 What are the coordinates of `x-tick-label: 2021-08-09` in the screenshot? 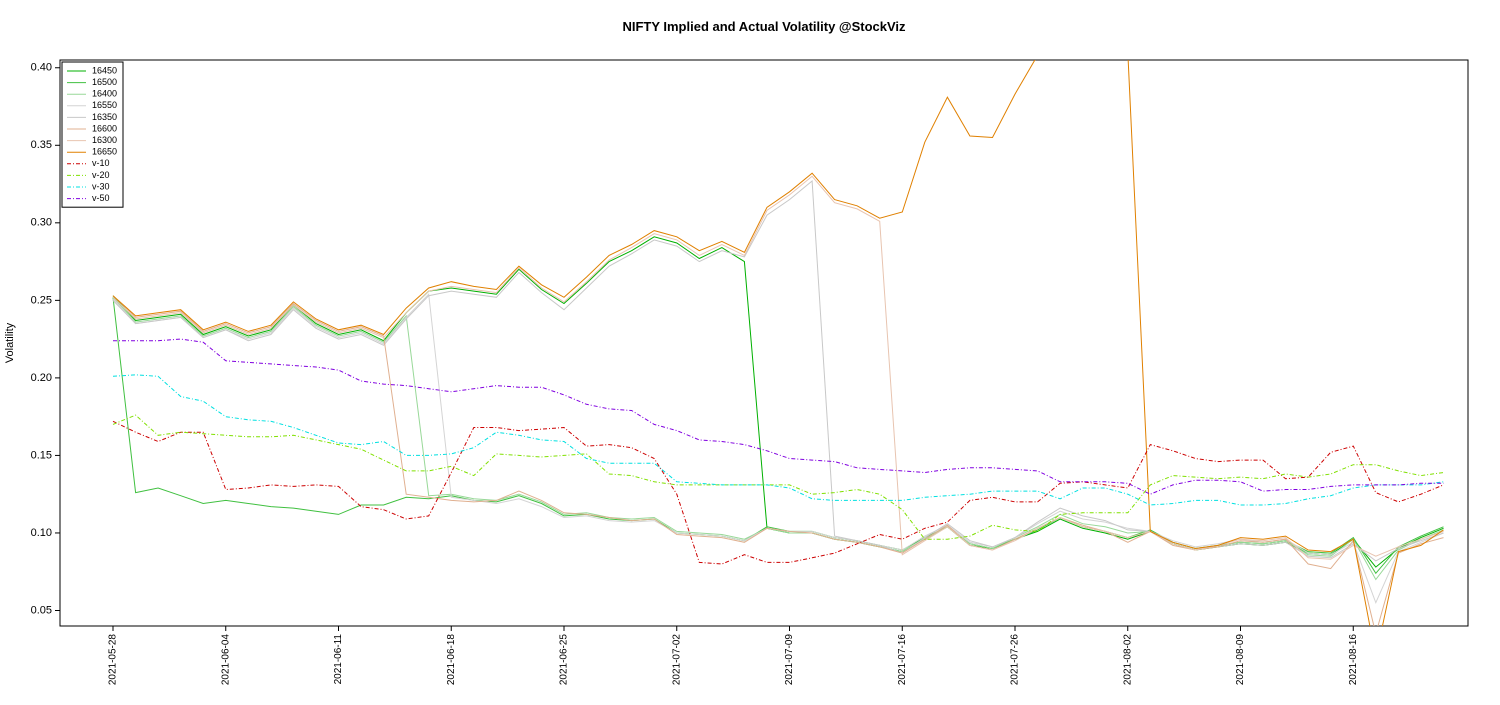 It's located at (1240, 660).